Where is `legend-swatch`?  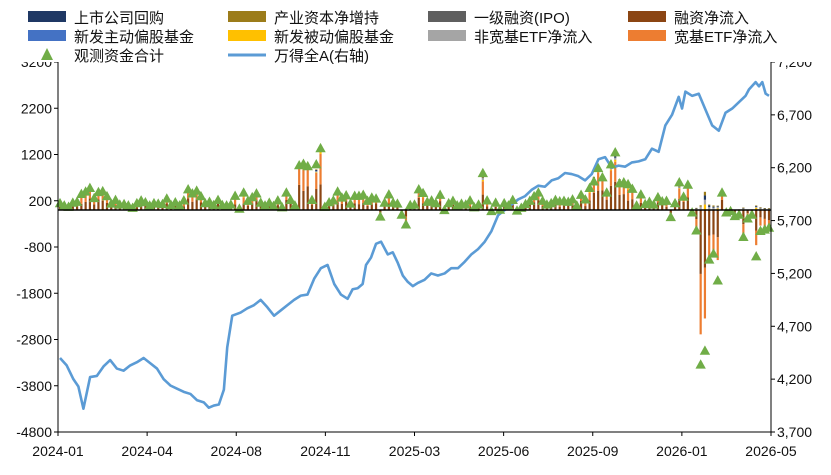 legend-swatch is located at coordinates (47, 54).